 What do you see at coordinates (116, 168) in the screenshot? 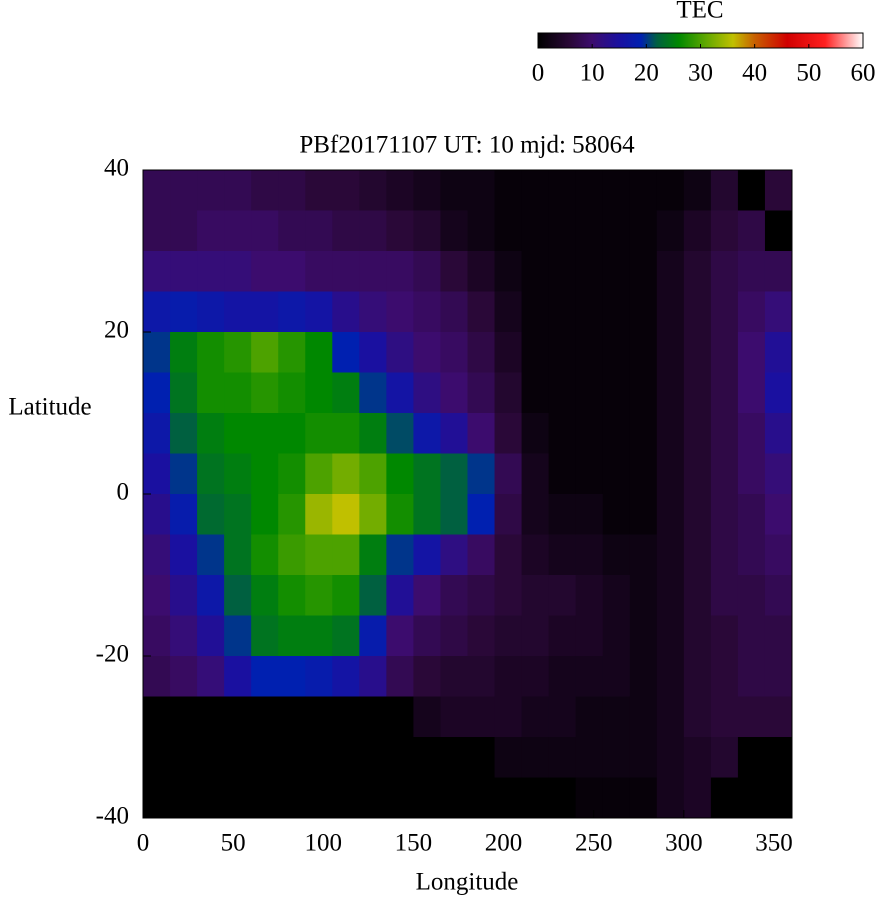
I see `y-tick-label: 40` at bounding box center [116, 168].